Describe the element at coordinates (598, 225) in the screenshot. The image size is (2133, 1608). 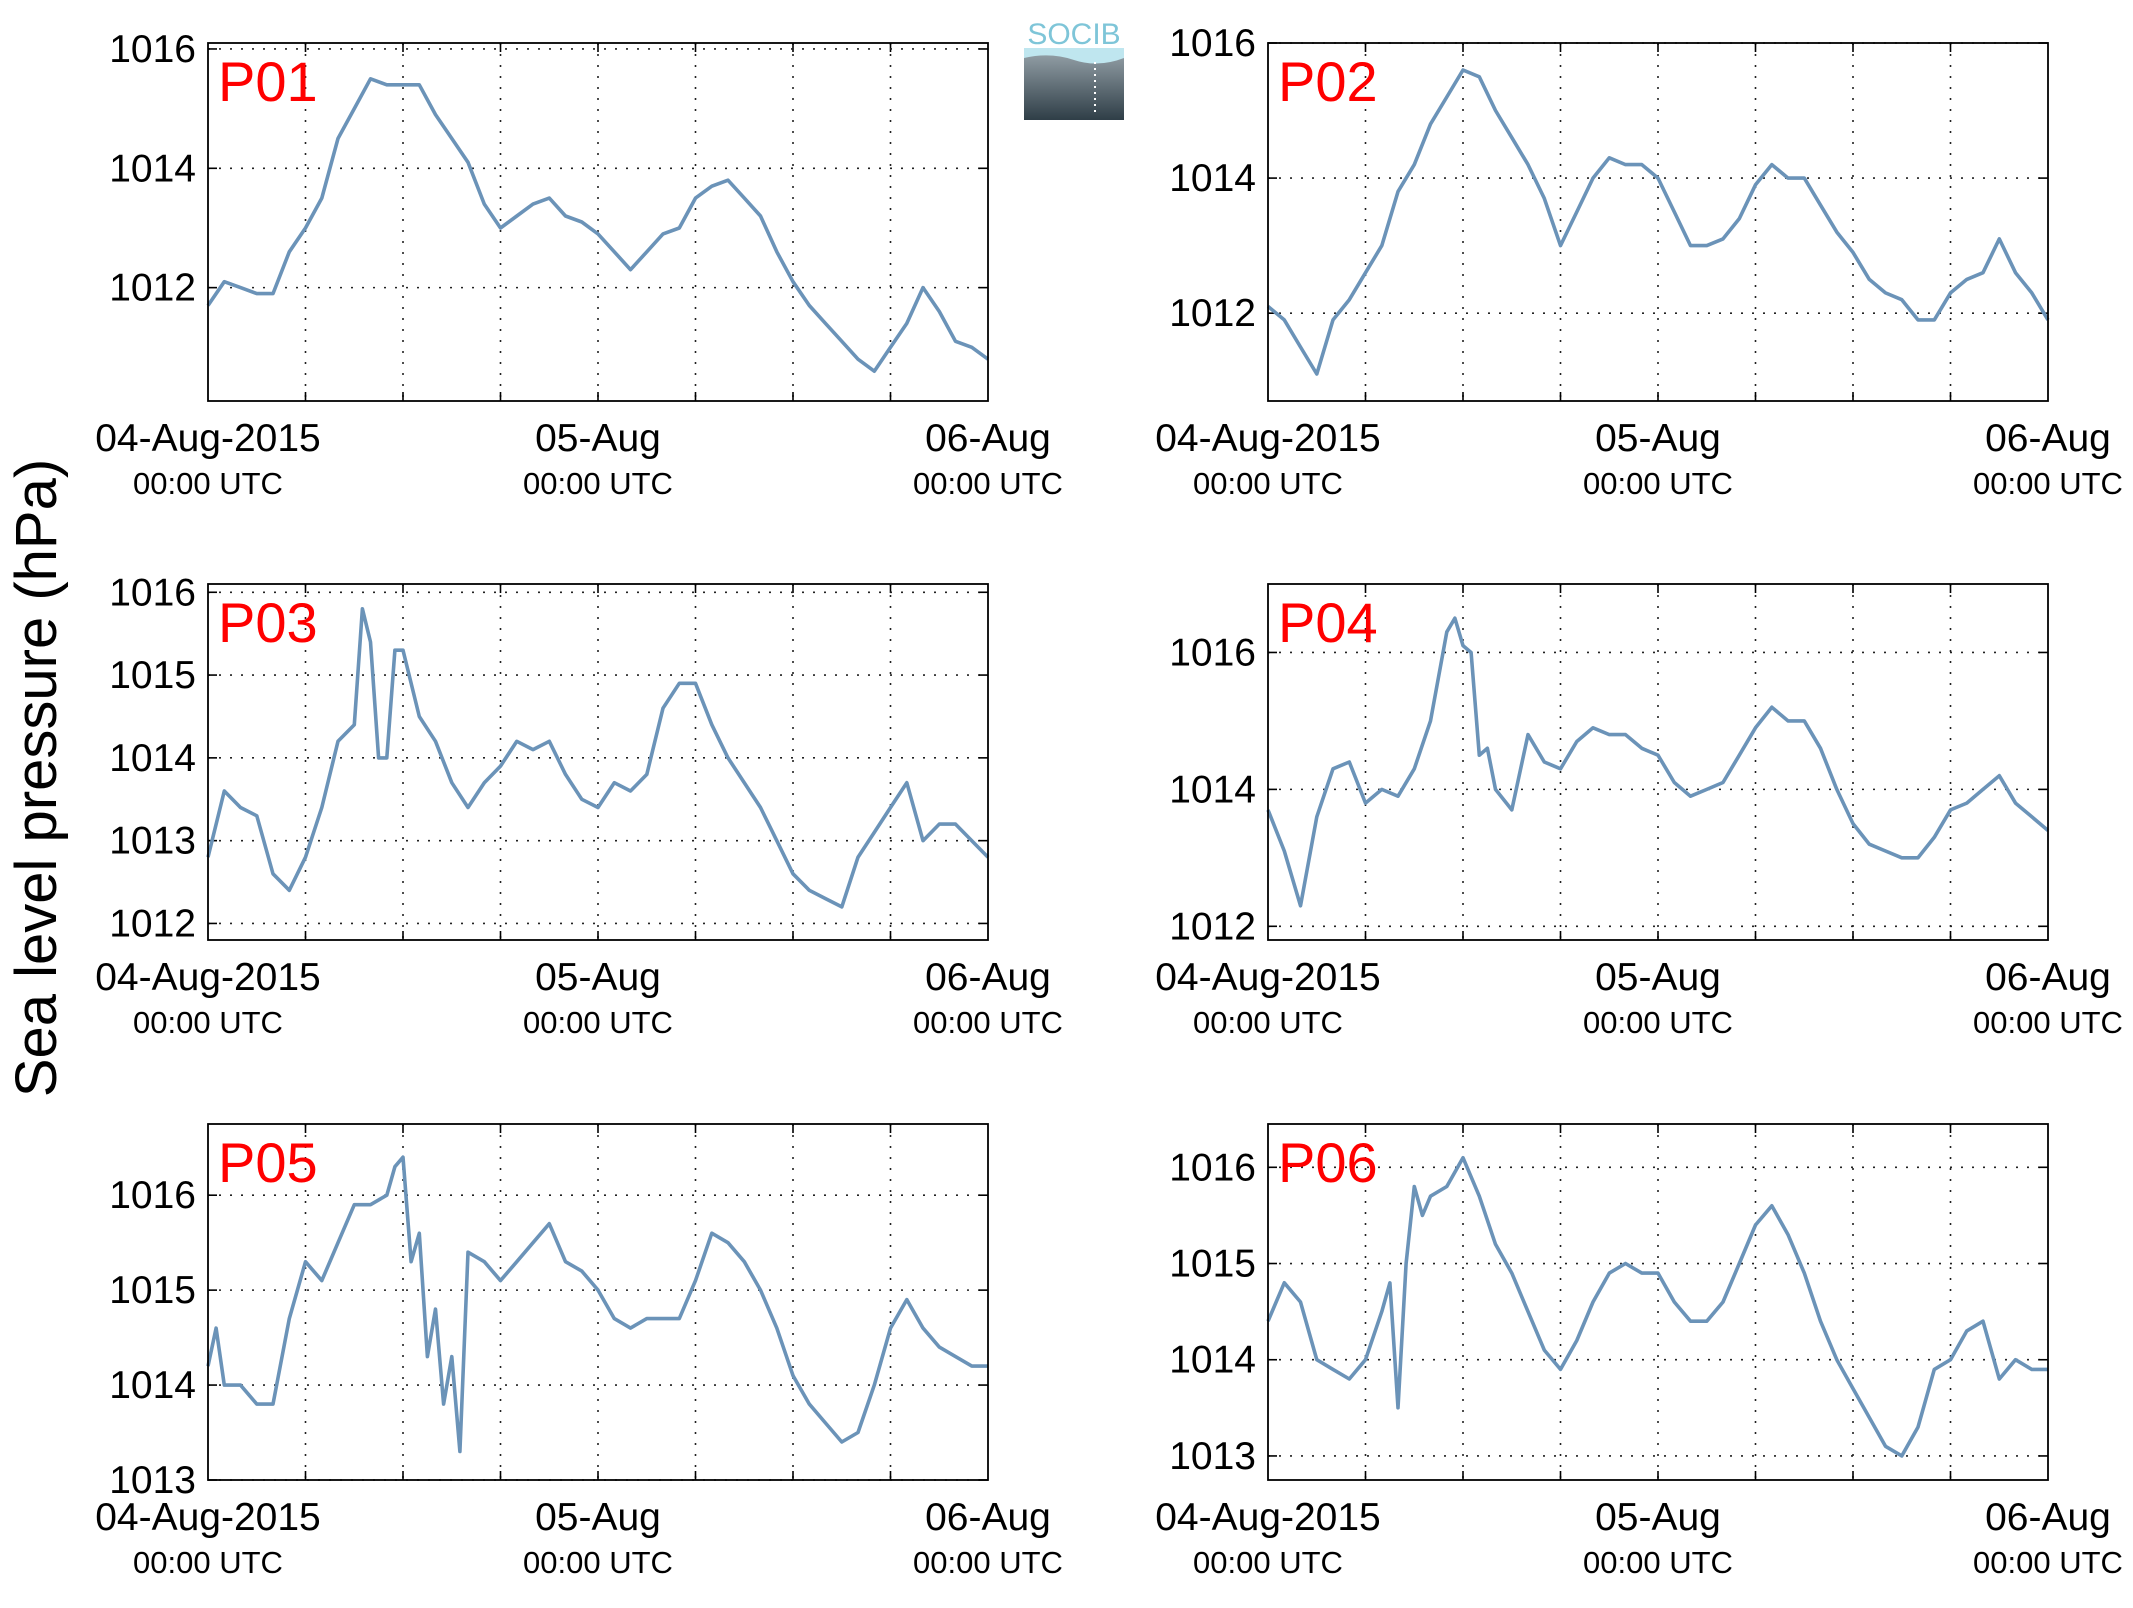
I see `series-line-p01` at that location.